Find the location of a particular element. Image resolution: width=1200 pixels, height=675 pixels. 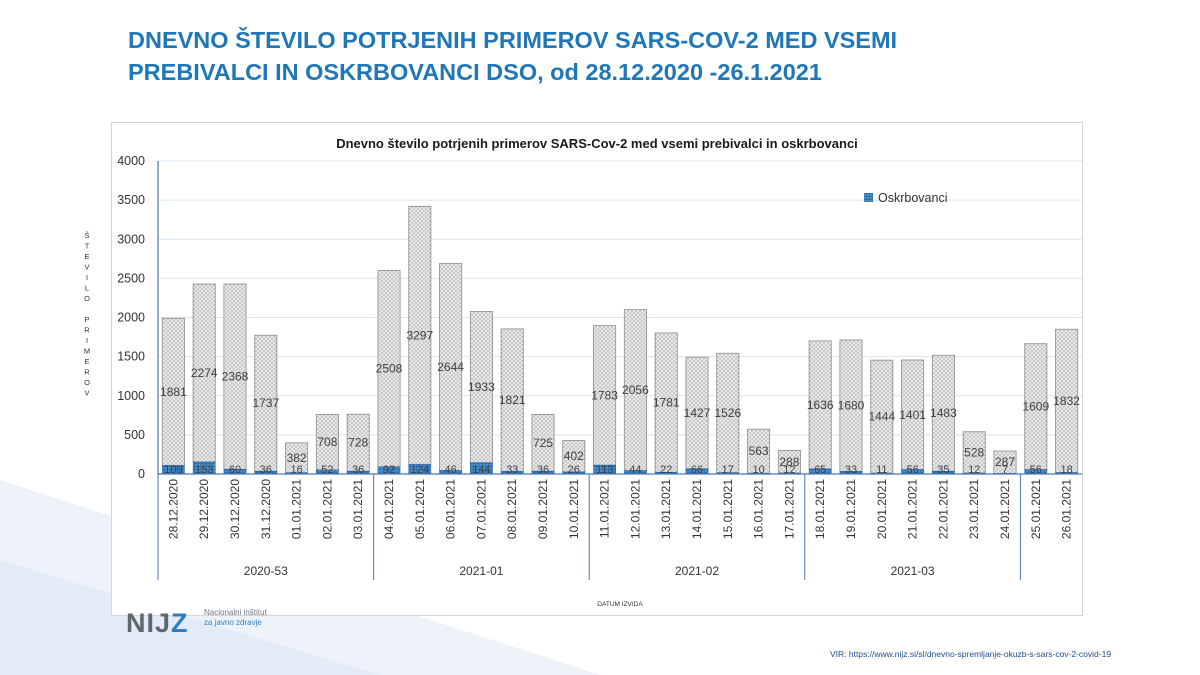

data-label-others: 1737 is located at coordinates (265, 403).